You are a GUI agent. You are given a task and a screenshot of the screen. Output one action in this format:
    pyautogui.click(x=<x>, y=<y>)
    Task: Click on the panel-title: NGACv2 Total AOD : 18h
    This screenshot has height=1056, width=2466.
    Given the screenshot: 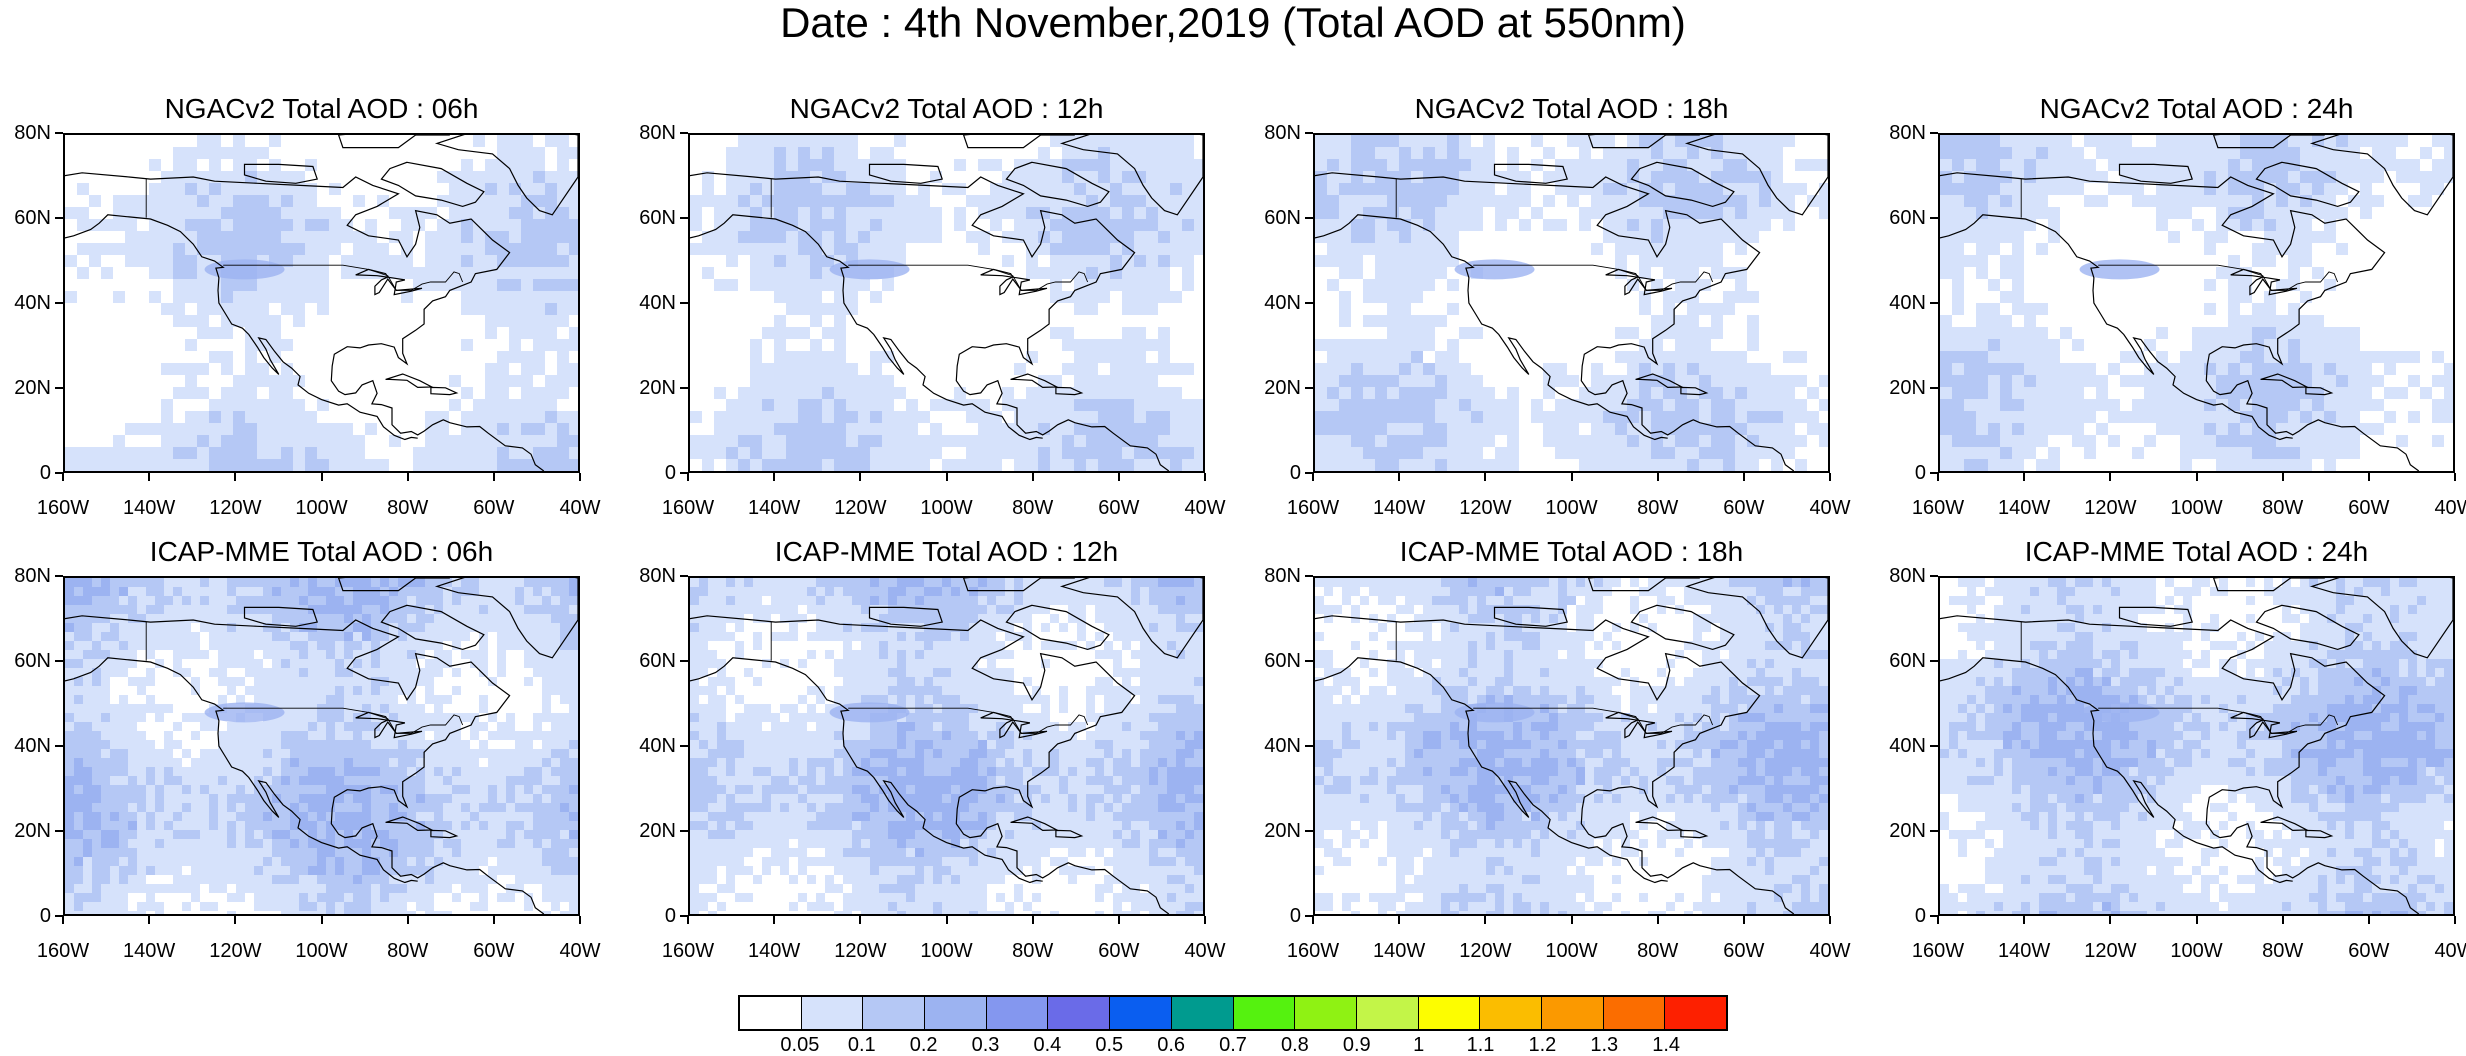 What is the action you would take?
    pyautogui.click(x=1571, y=108)
    